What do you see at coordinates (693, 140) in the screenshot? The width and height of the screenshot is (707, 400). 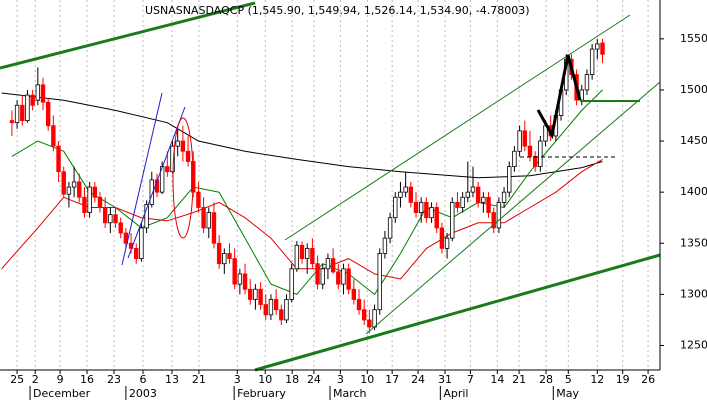 I see `y-tick-label: 1450` at bounding box center [693, 140].